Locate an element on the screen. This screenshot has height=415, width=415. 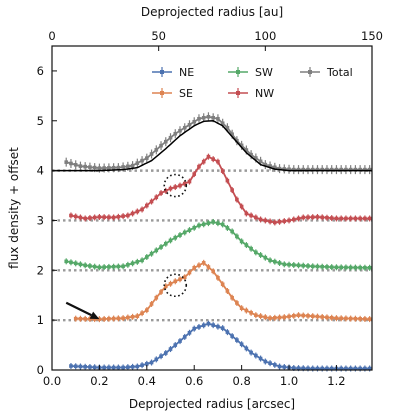
legend-label: Total is located at coordinates (339, 72).